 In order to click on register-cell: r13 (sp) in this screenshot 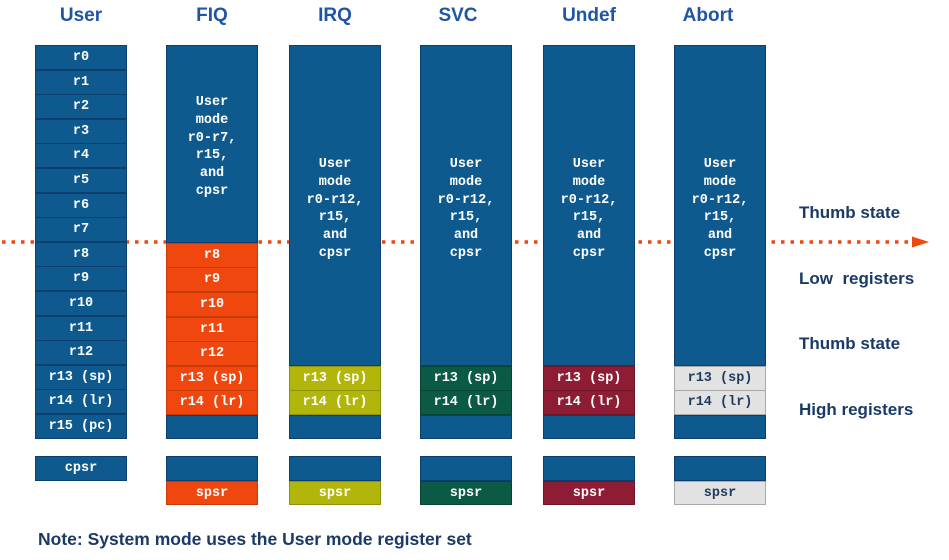, I will do `click(81, 377)`.